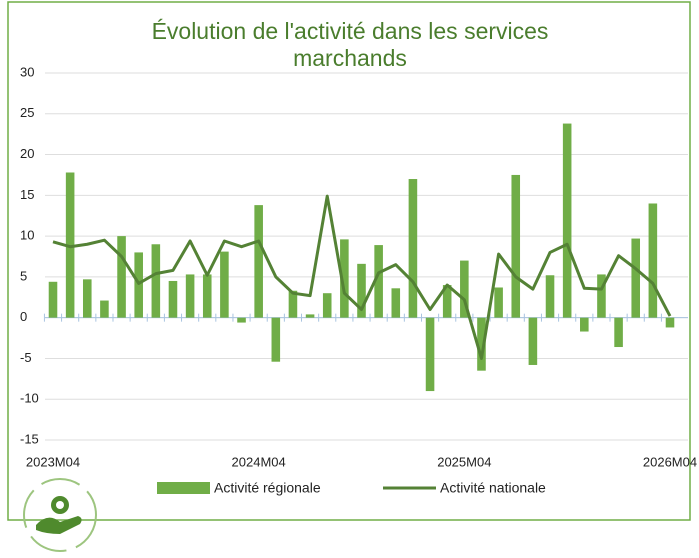 The image size is (699, 558). What do you see at coordinates (464, 461) in the screenshot?
I see `x-tick-label: 2025M04` at bounding box center [464, 461].